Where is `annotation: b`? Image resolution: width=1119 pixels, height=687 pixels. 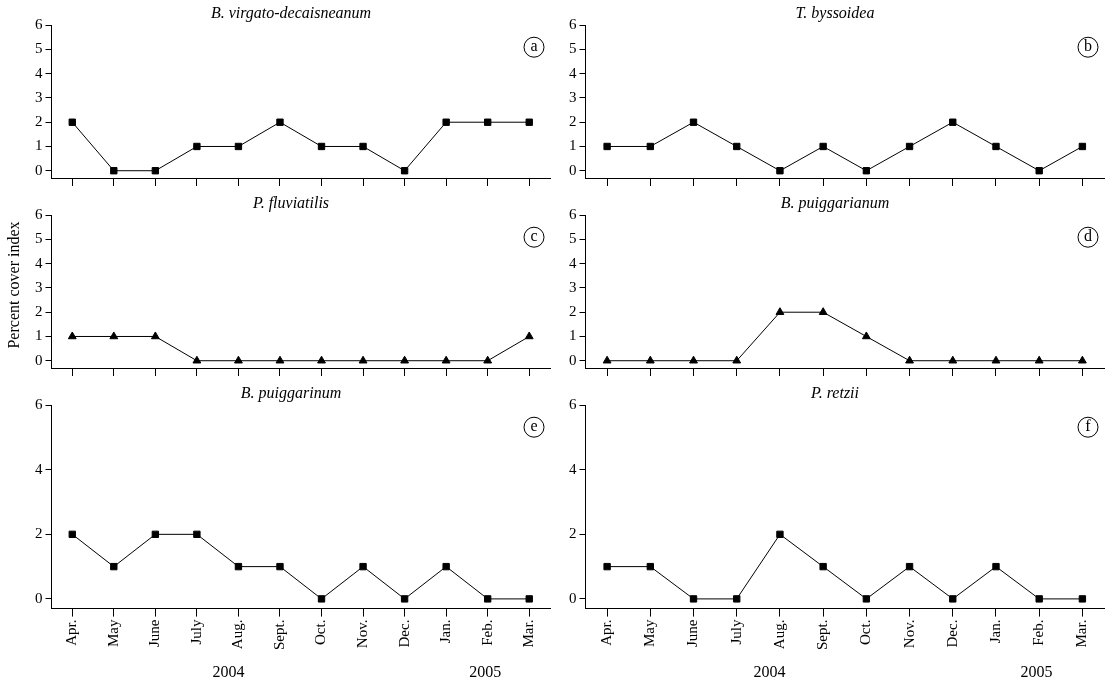
annotation: b is located at coordinates (1088, 46).